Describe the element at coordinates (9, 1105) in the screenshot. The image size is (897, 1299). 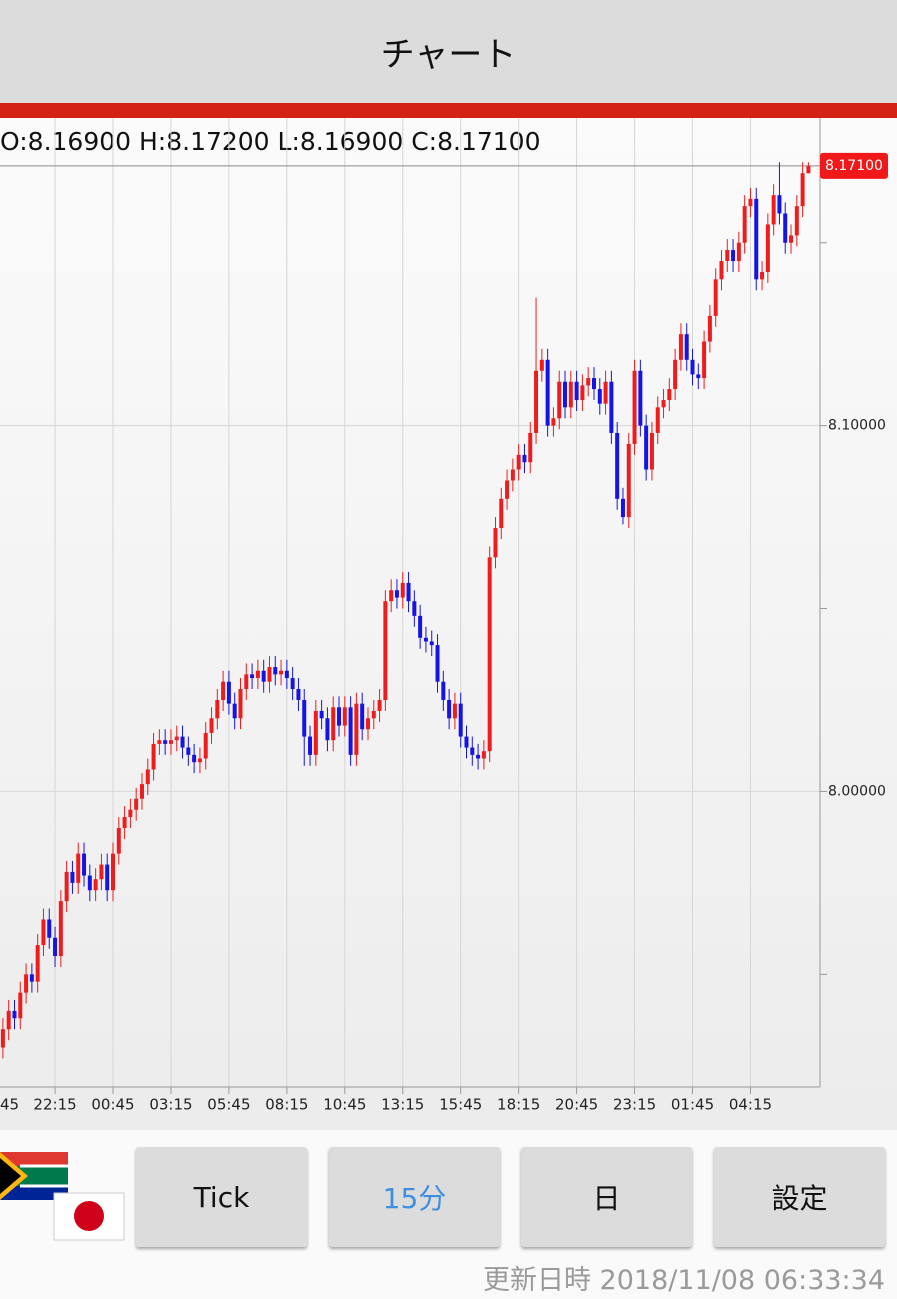
I see `x-tick-label: 45` at that location.